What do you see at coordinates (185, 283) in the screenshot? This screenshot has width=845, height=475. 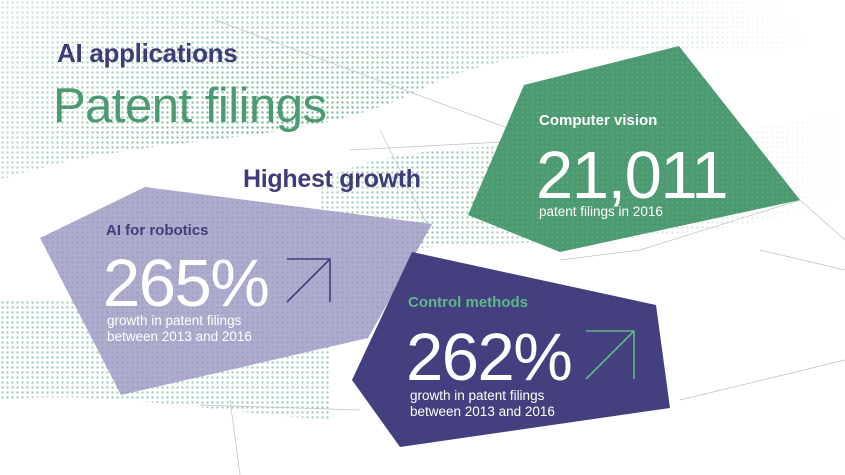 I see `robotics-value: 265%` at bounding box center [185, 283].